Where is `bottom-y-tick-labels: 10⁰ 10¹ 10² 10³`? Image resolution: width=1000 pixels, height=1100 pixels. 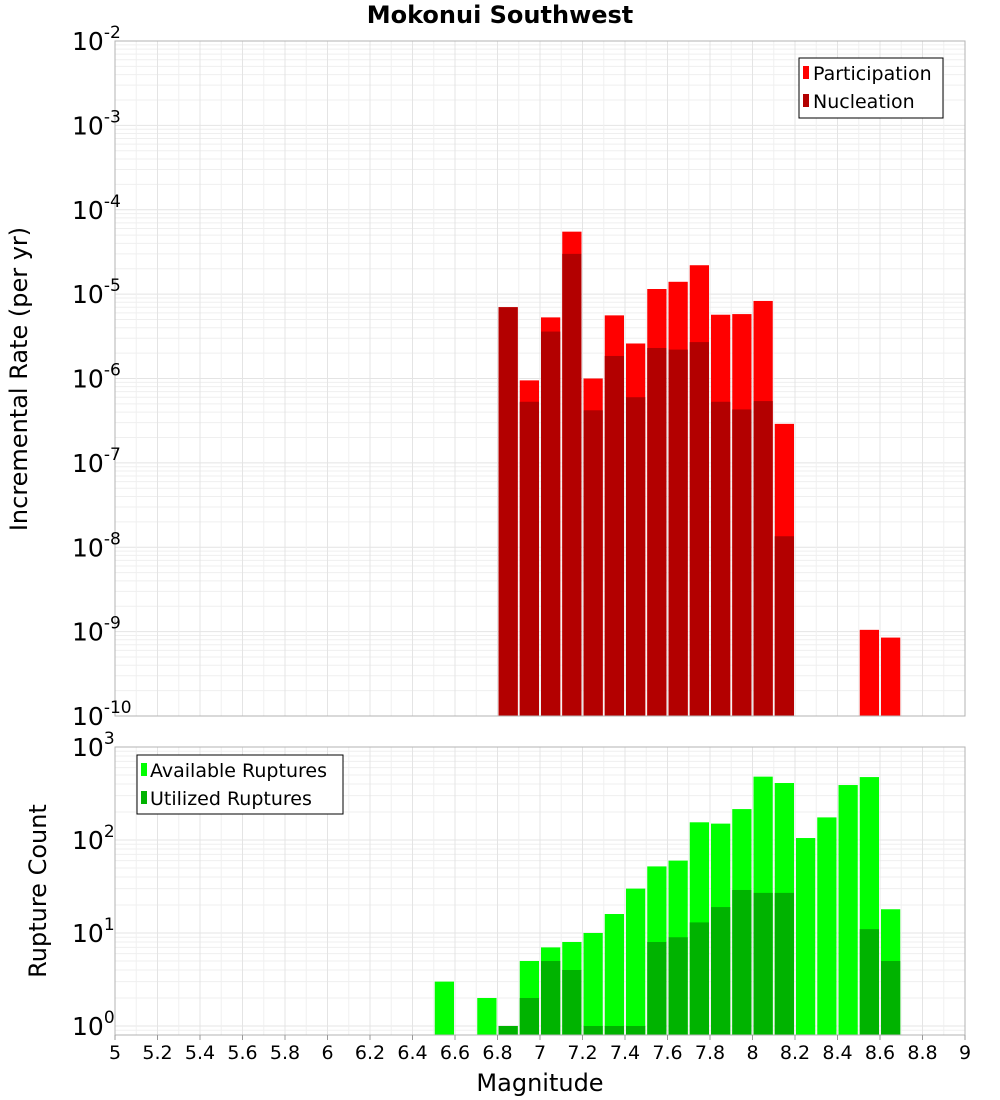
bottom-y-tick-labels: 10⁰ 10¹ 10² 10³ is located at coordinates (93, 885).